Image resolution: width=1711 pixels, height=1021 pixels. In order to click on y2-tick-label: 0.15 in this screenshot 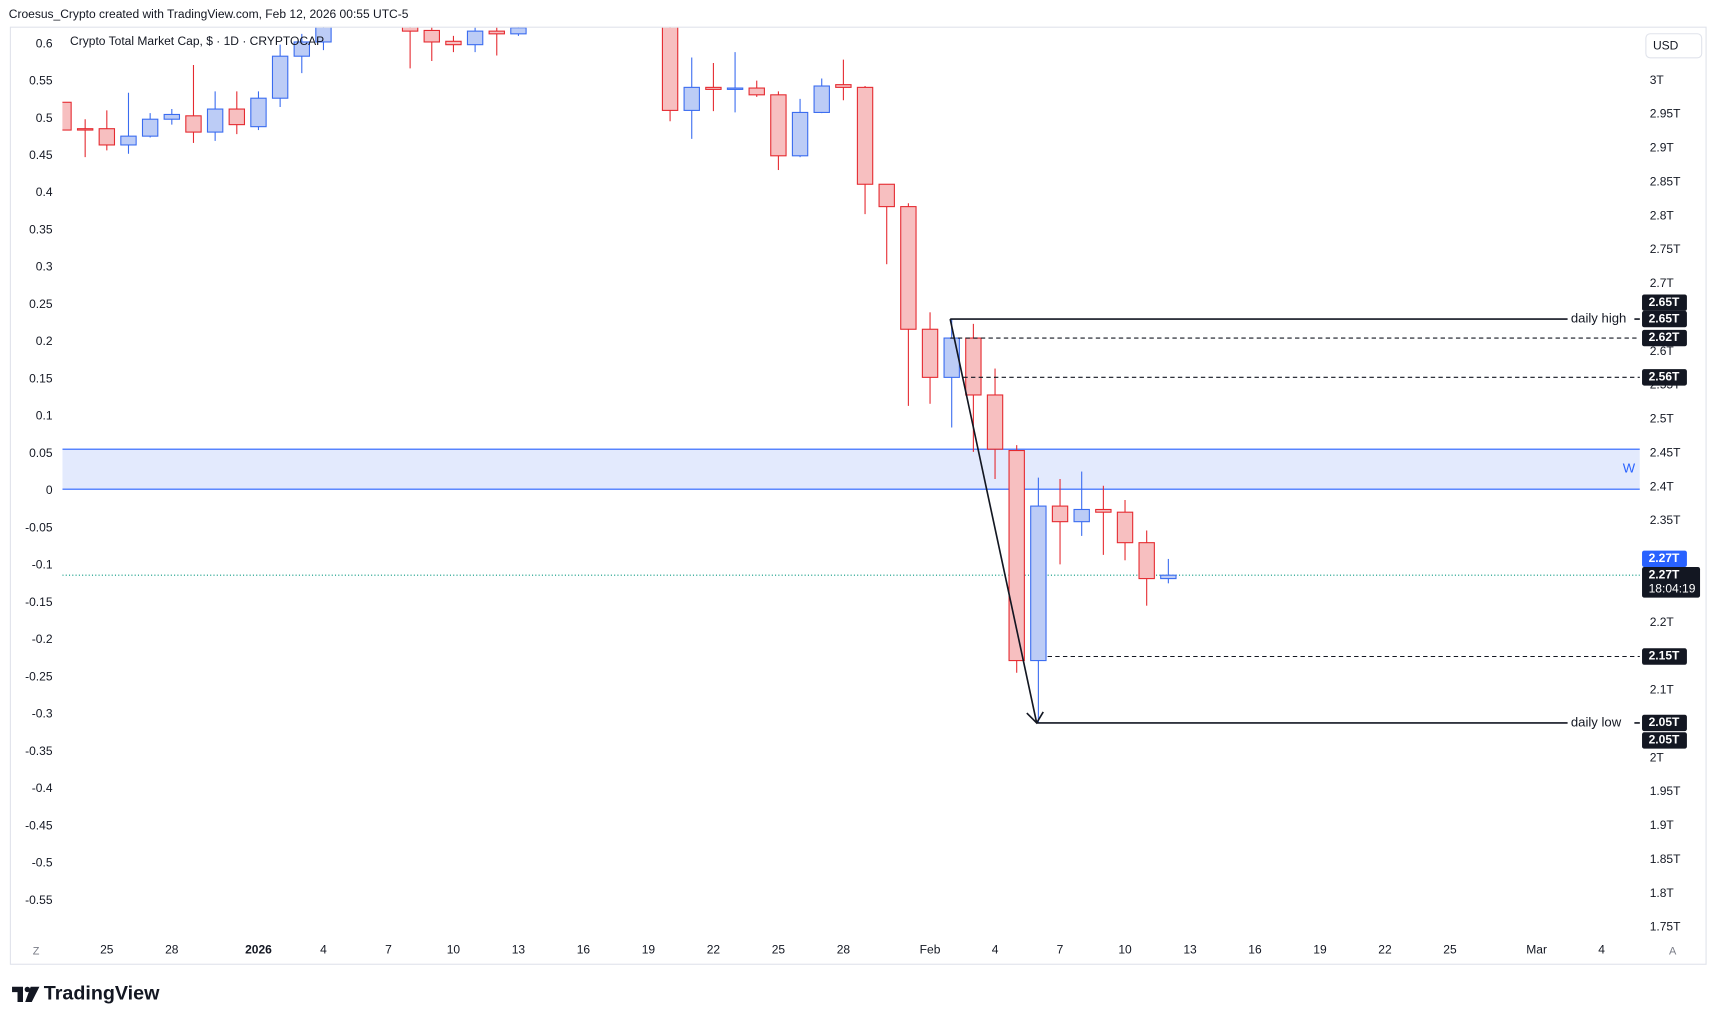, I will do `click(41, 378)`.